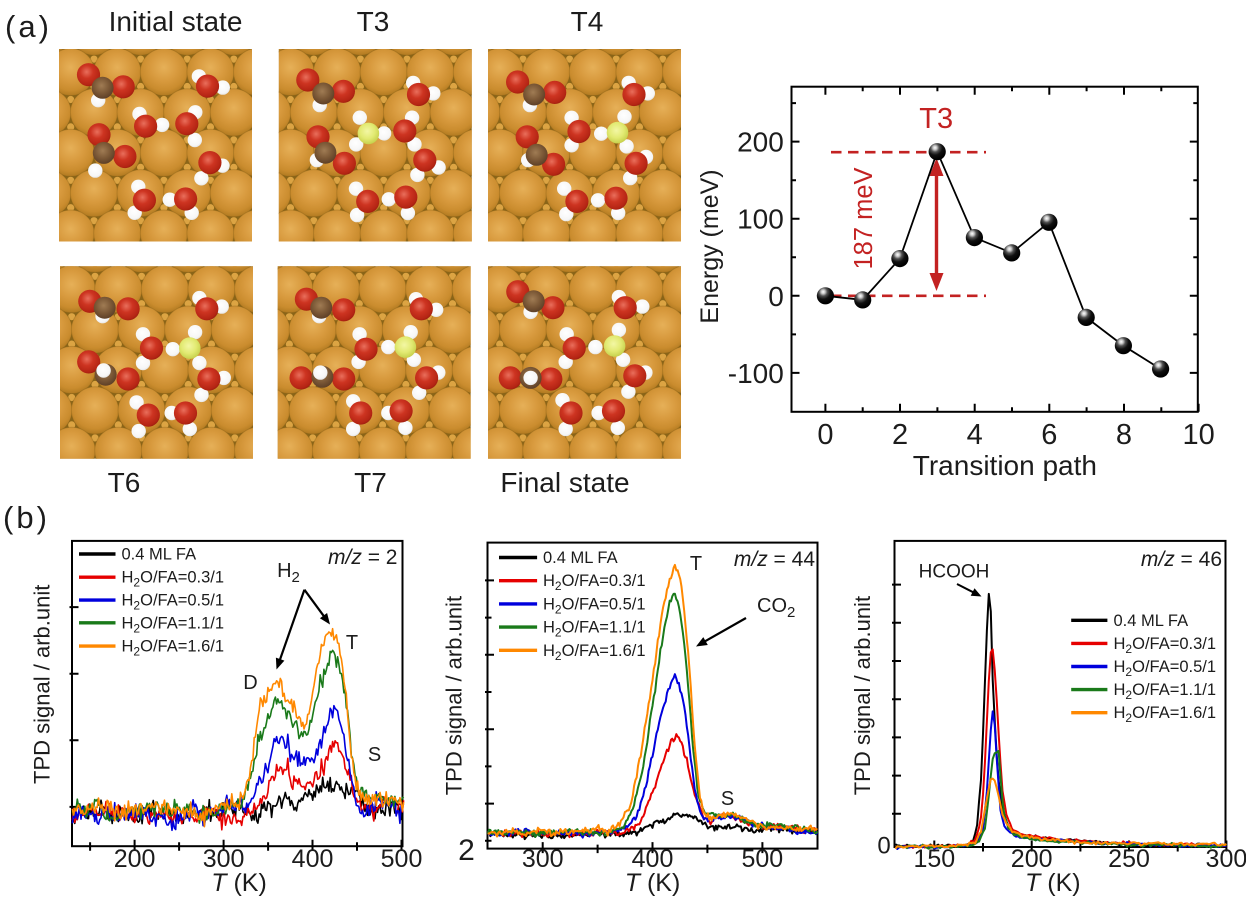 This screenshot has height=907, width=1246. I want to click on svg-text: 100, so click(760, 219).